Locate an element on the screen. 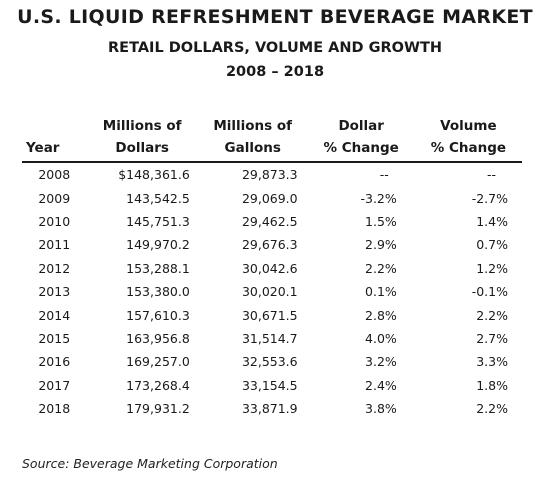 This screenshot has height=480, width=550. cell-gallons: 30,020.1 is located at coordinates (269, 292).